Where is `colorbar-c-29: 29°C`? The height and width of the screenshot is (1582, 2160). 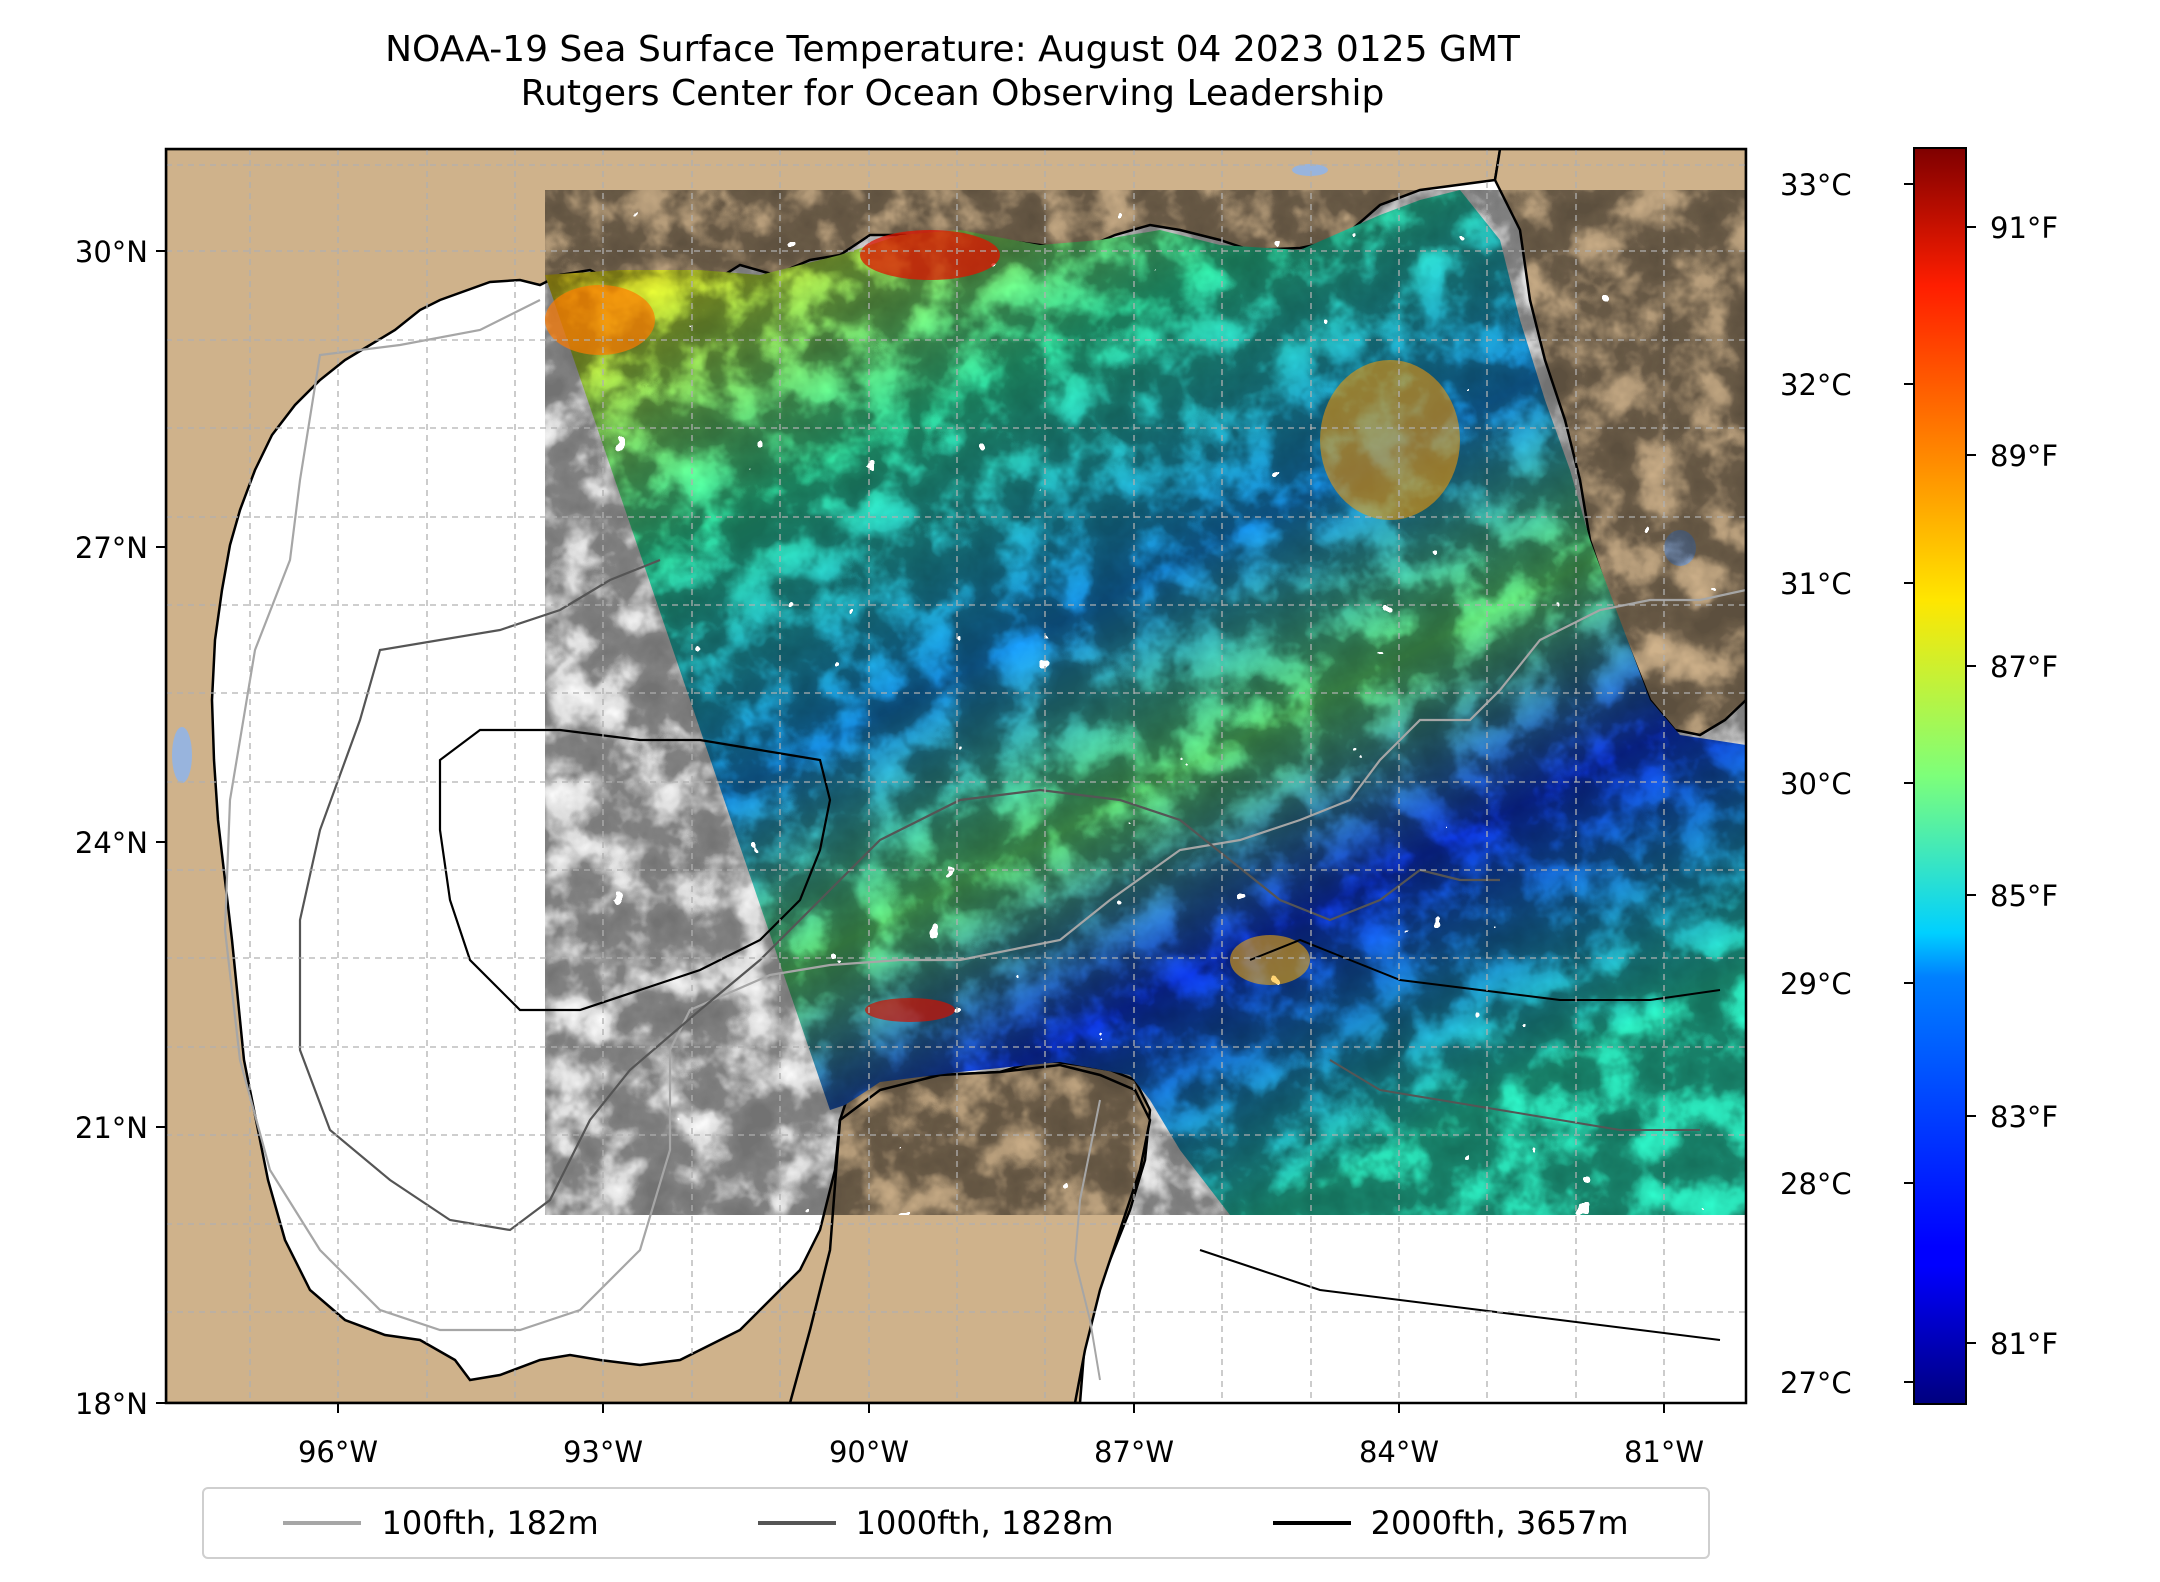
colorbar-c-29: 29°C is located at coordinates (1816, 984).